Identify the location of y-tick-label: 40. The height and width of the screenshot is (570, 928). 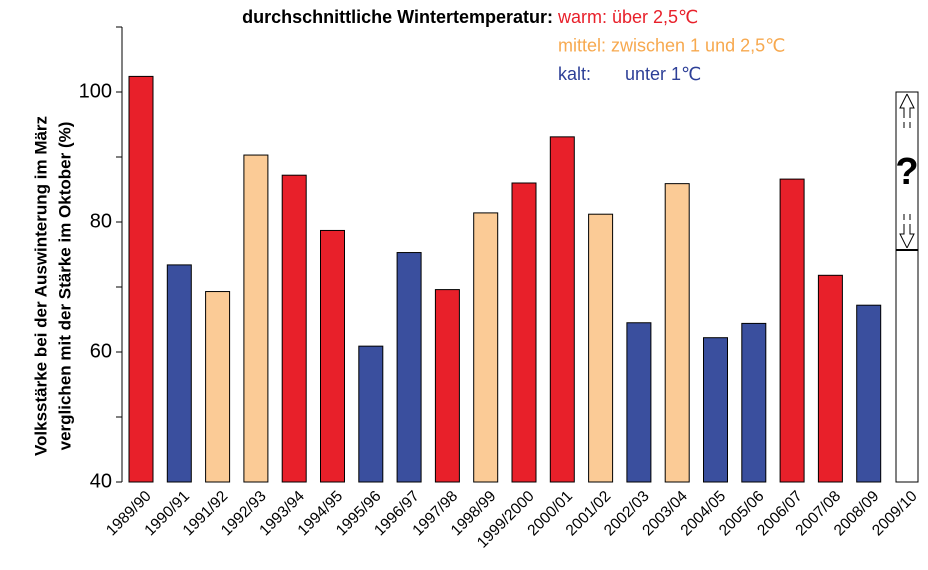
(101, 481).